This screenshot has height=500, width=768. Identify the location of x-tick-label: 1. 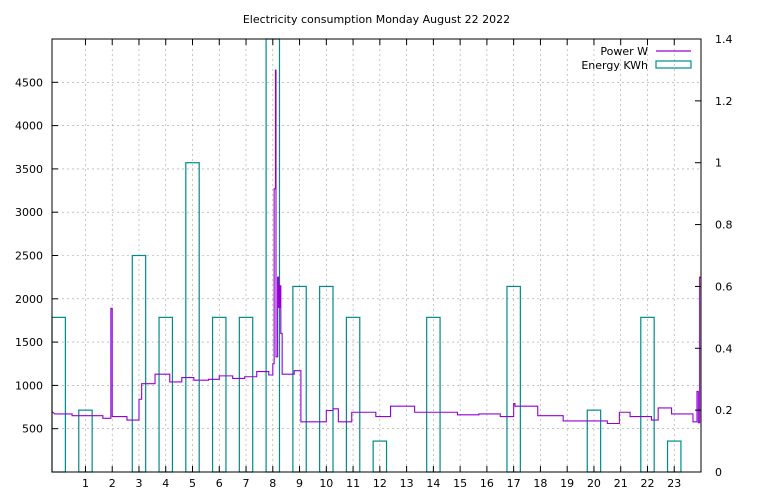
(85, 483).